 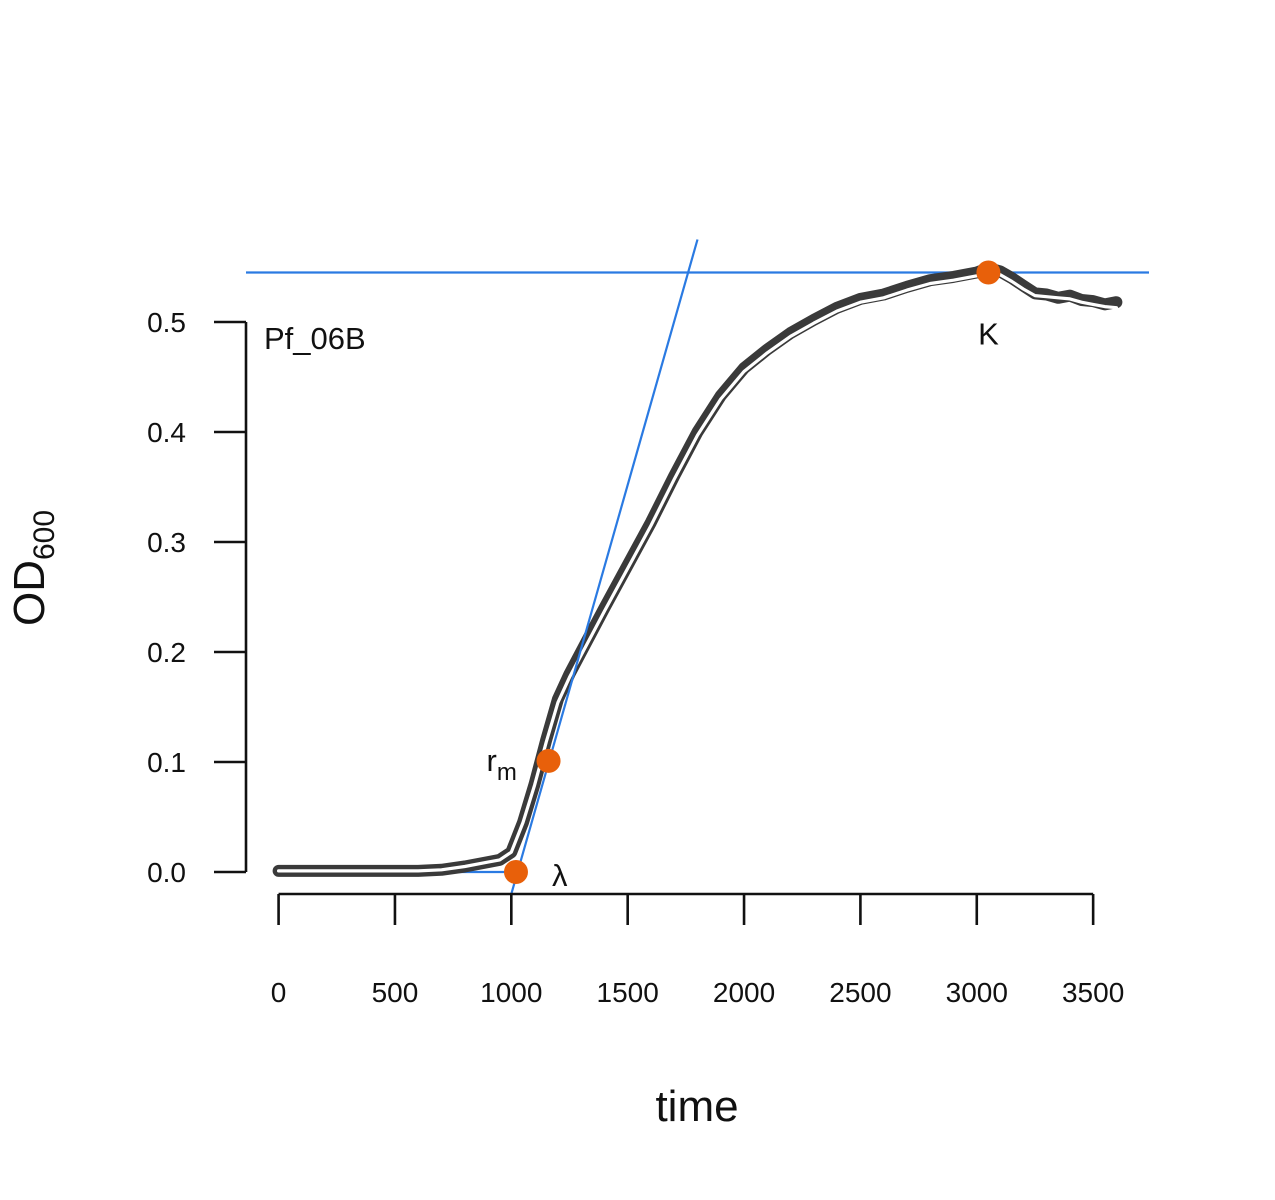 I want to click on y-tick-label: 0.5, so click(x=166, y=322).